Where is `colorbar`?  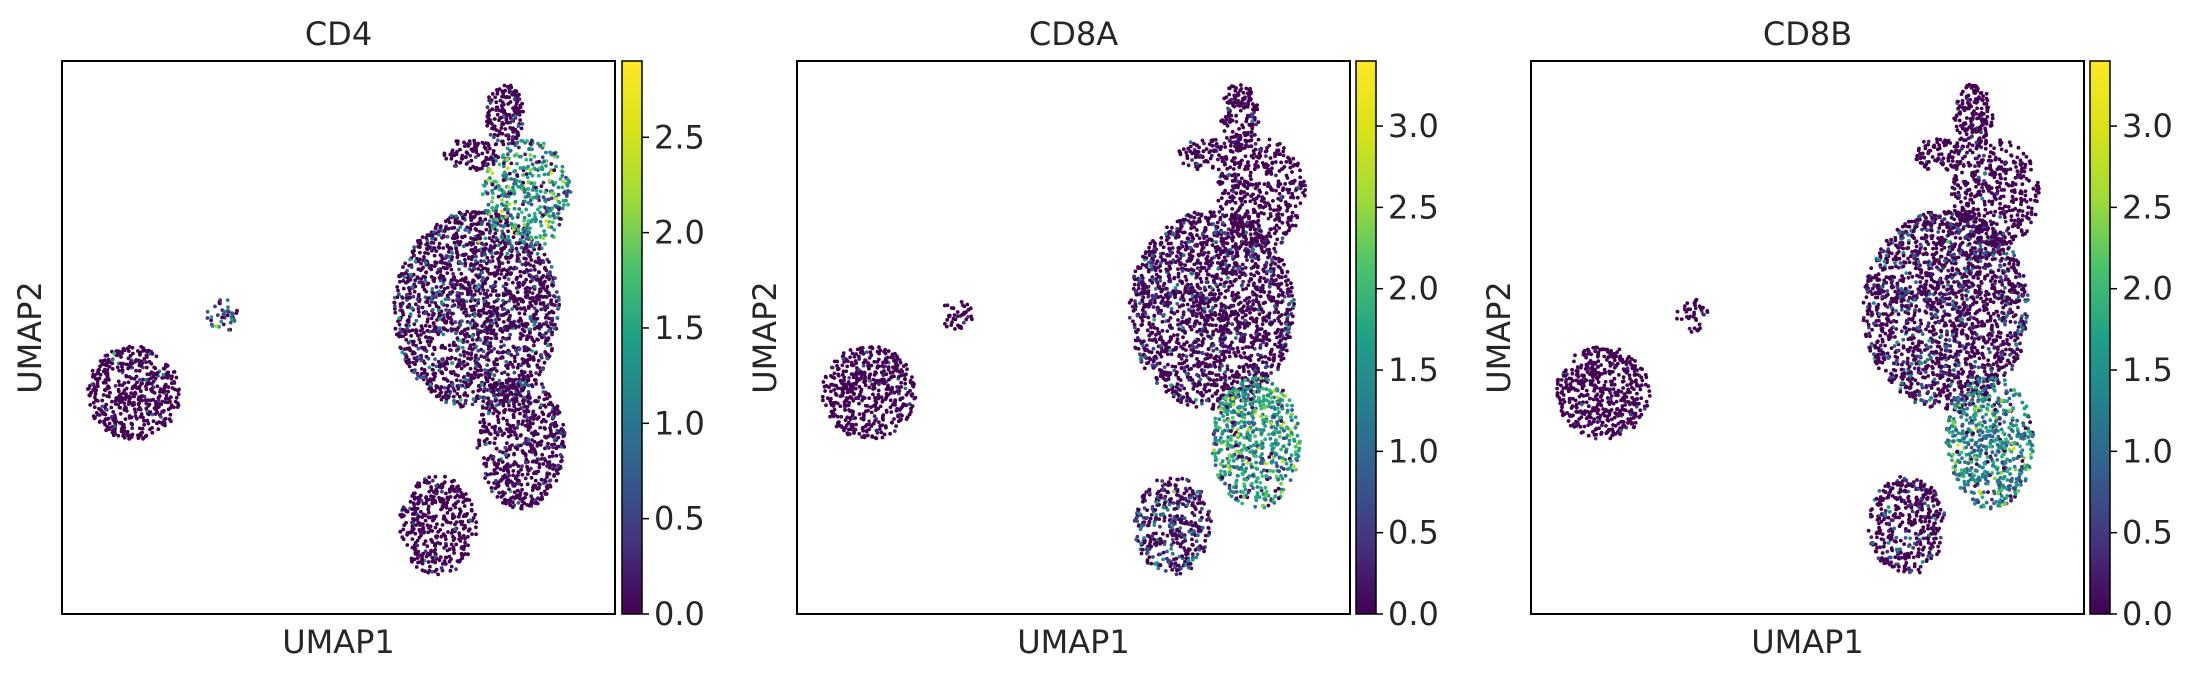
colorbar is located at coordinates (632, 337).